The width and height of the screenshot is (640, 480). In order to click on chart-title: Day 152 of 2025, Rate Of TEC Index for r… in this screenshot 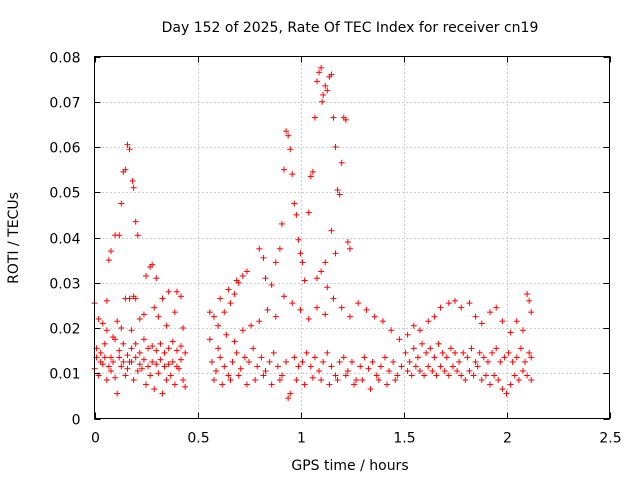, I will do `click(350, 28)`.